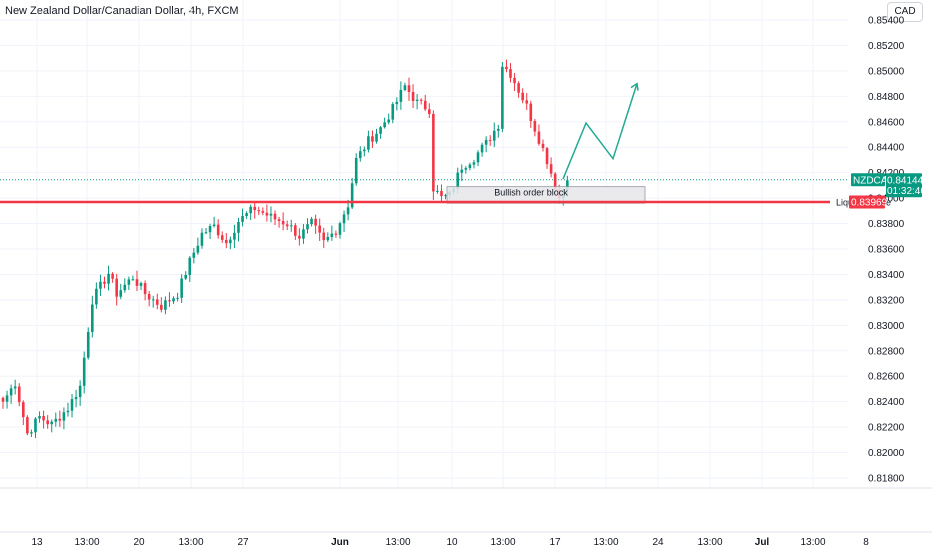 This screenshot has width=932, height=550. I want to click on x-tick-label: 24, so click(658, 542).